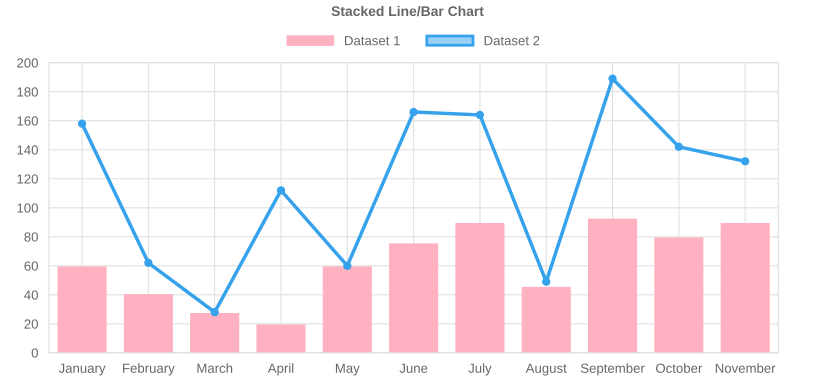 The height and width of the screenshot is (392, 815). I want to click on y-tick-label: 0, so click(35, 353).